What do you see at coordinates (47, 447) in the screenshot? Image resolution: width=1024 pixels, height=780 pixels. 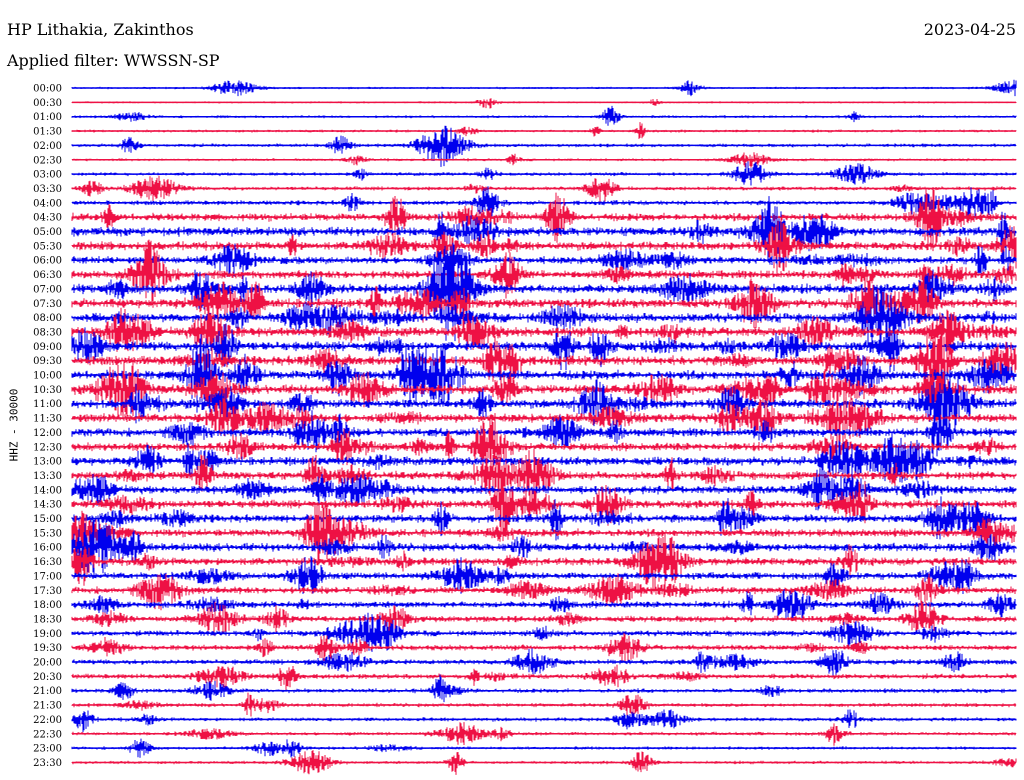 I see `row-time-label: 12:30` at bounding box center [47, 447].